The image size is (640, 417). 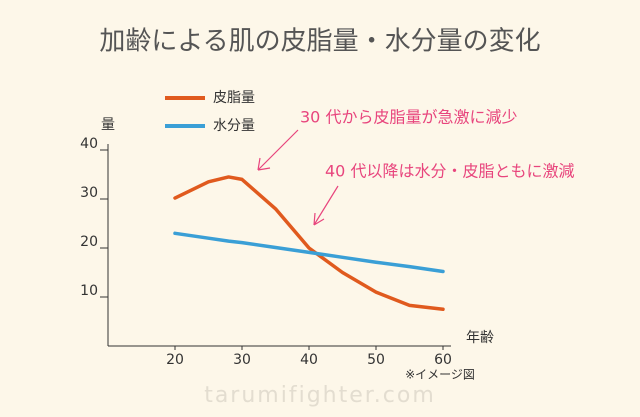 I want to click on annotation: 30 代から皮脂量が急激に減少, so click(x=408, y=117).